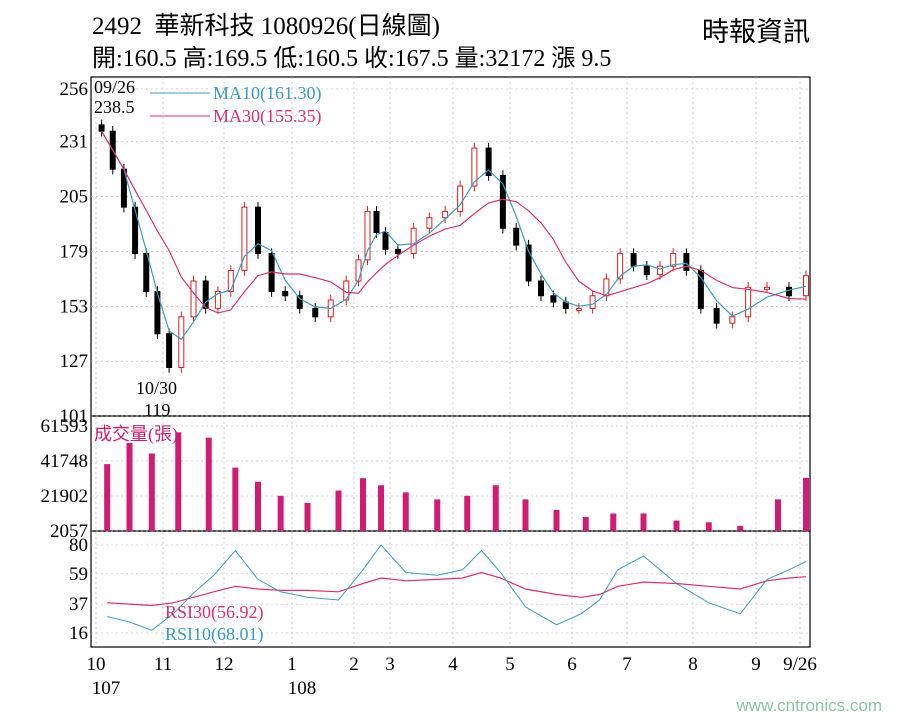 The width and height of the screenshot is (900, 720). Describe the element at coordinates (390, 664) in the screenshot. I see `month-tick-label: 3` at that location.